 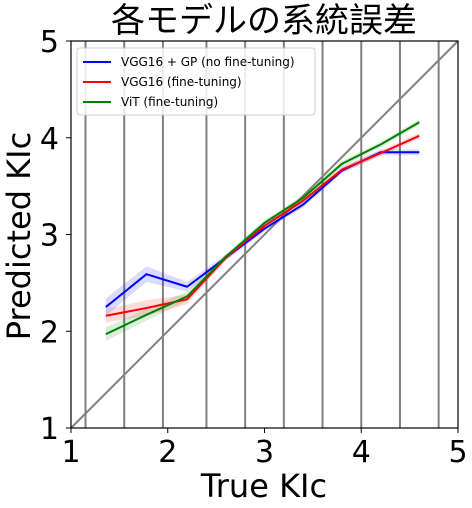 I want to click on x-tick-label: 4, so click(x=361, y=452).